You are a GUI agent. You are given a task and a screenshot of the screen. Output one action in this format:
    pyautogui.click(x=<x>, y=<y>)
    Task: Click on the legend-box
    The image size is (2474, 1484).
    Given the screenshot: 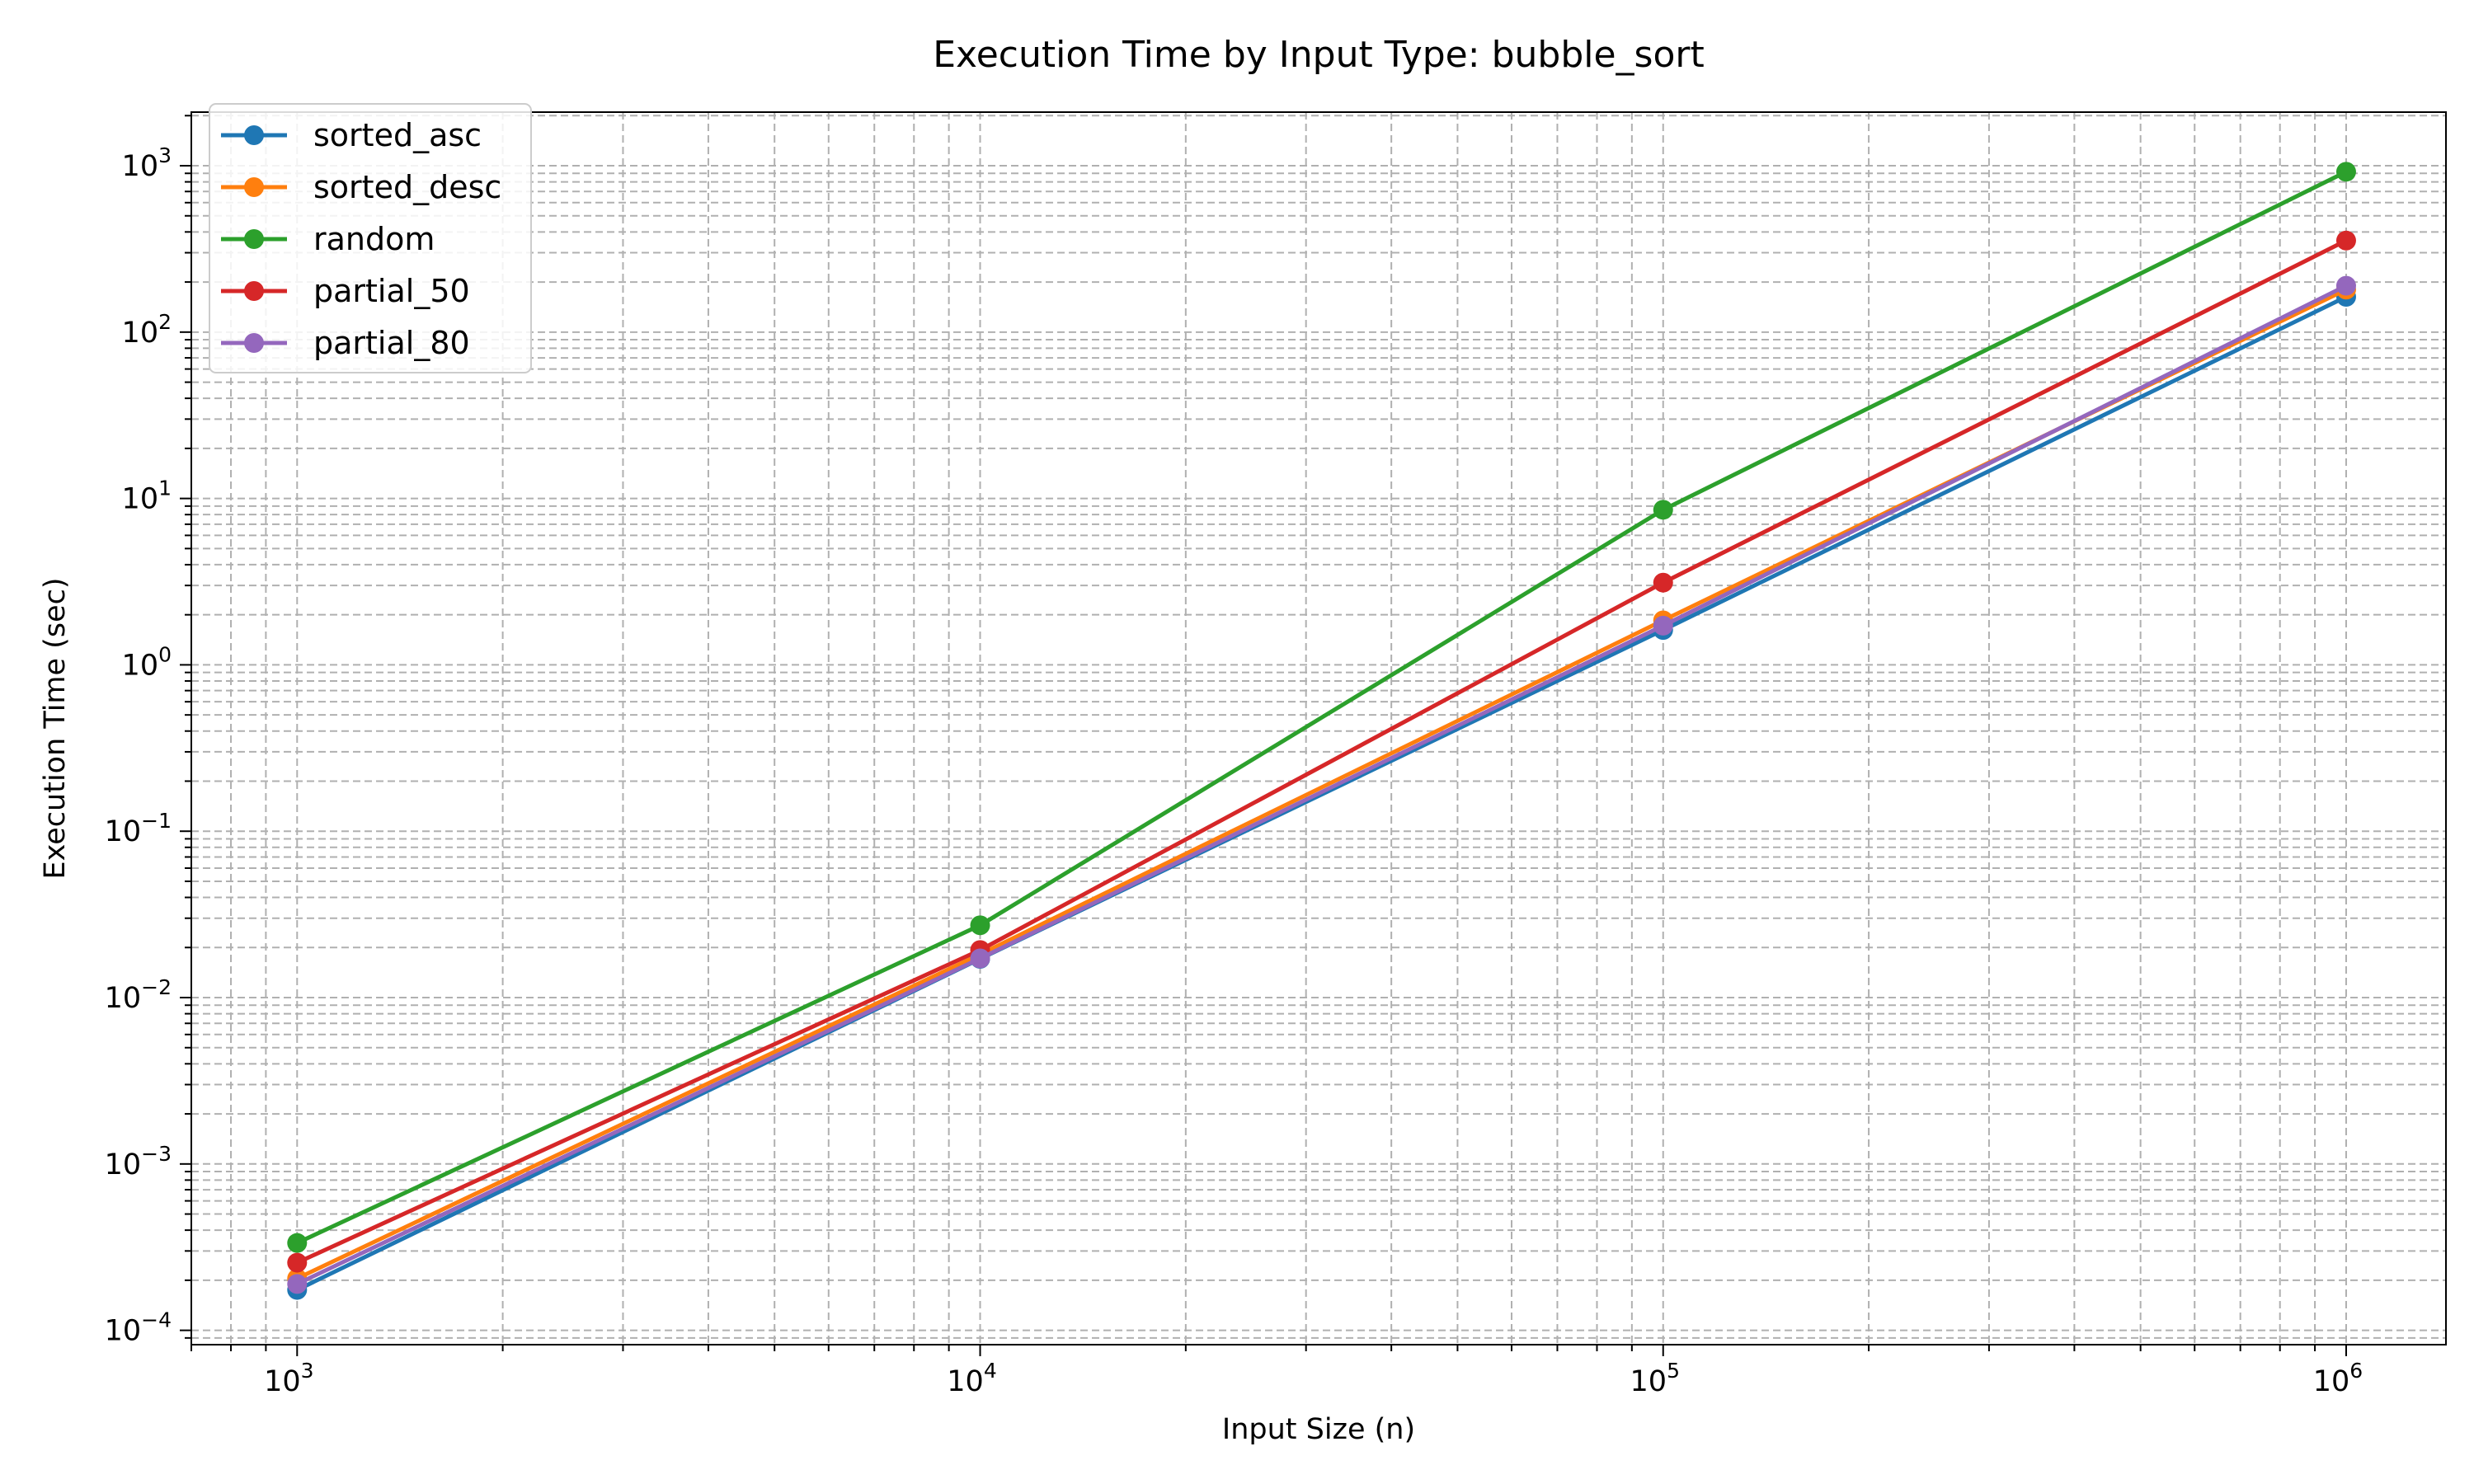 What is the action you would take?
    pyautogui.click(x=370, y=238)
    